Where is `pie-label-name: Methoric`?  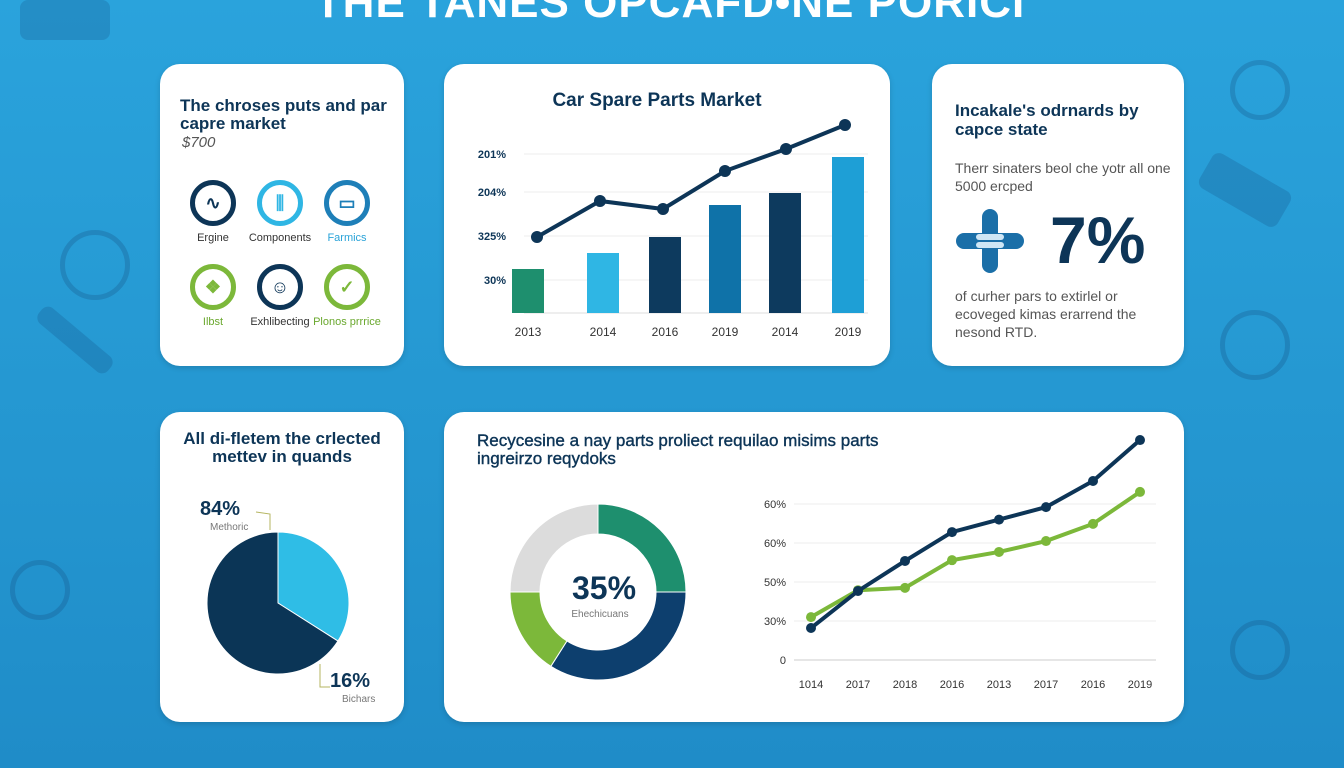 pie-label-name: Methoric is located at coordinates (229, 527).